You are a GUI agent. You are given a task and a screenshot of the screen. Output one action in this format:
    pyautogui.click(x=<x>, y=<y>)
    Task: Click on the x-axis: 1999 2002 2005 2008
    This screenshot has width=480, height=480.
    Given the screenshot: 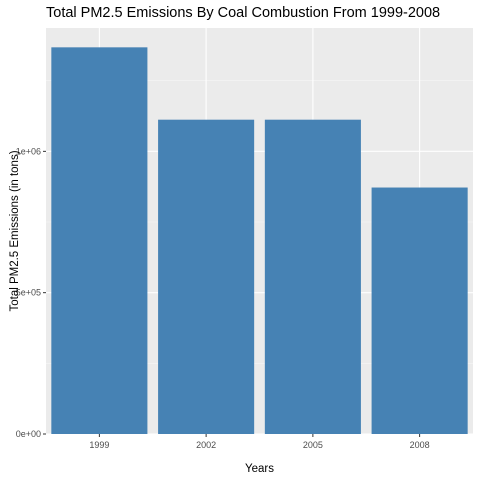 What is the action you would take?
    pyautogui.click(x=259, y=442)
    